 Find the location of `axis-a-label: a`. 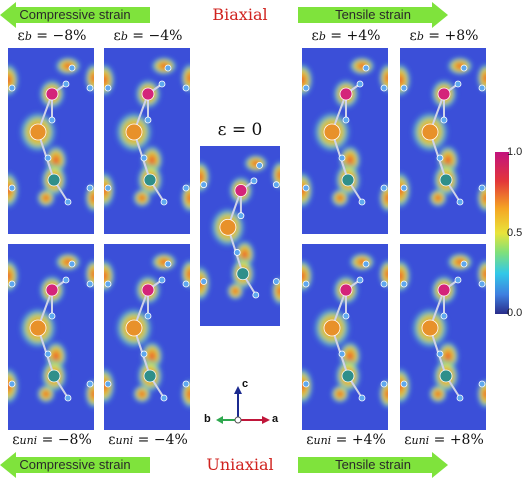

axis-a-label: a is located at coordinates (275, 419).